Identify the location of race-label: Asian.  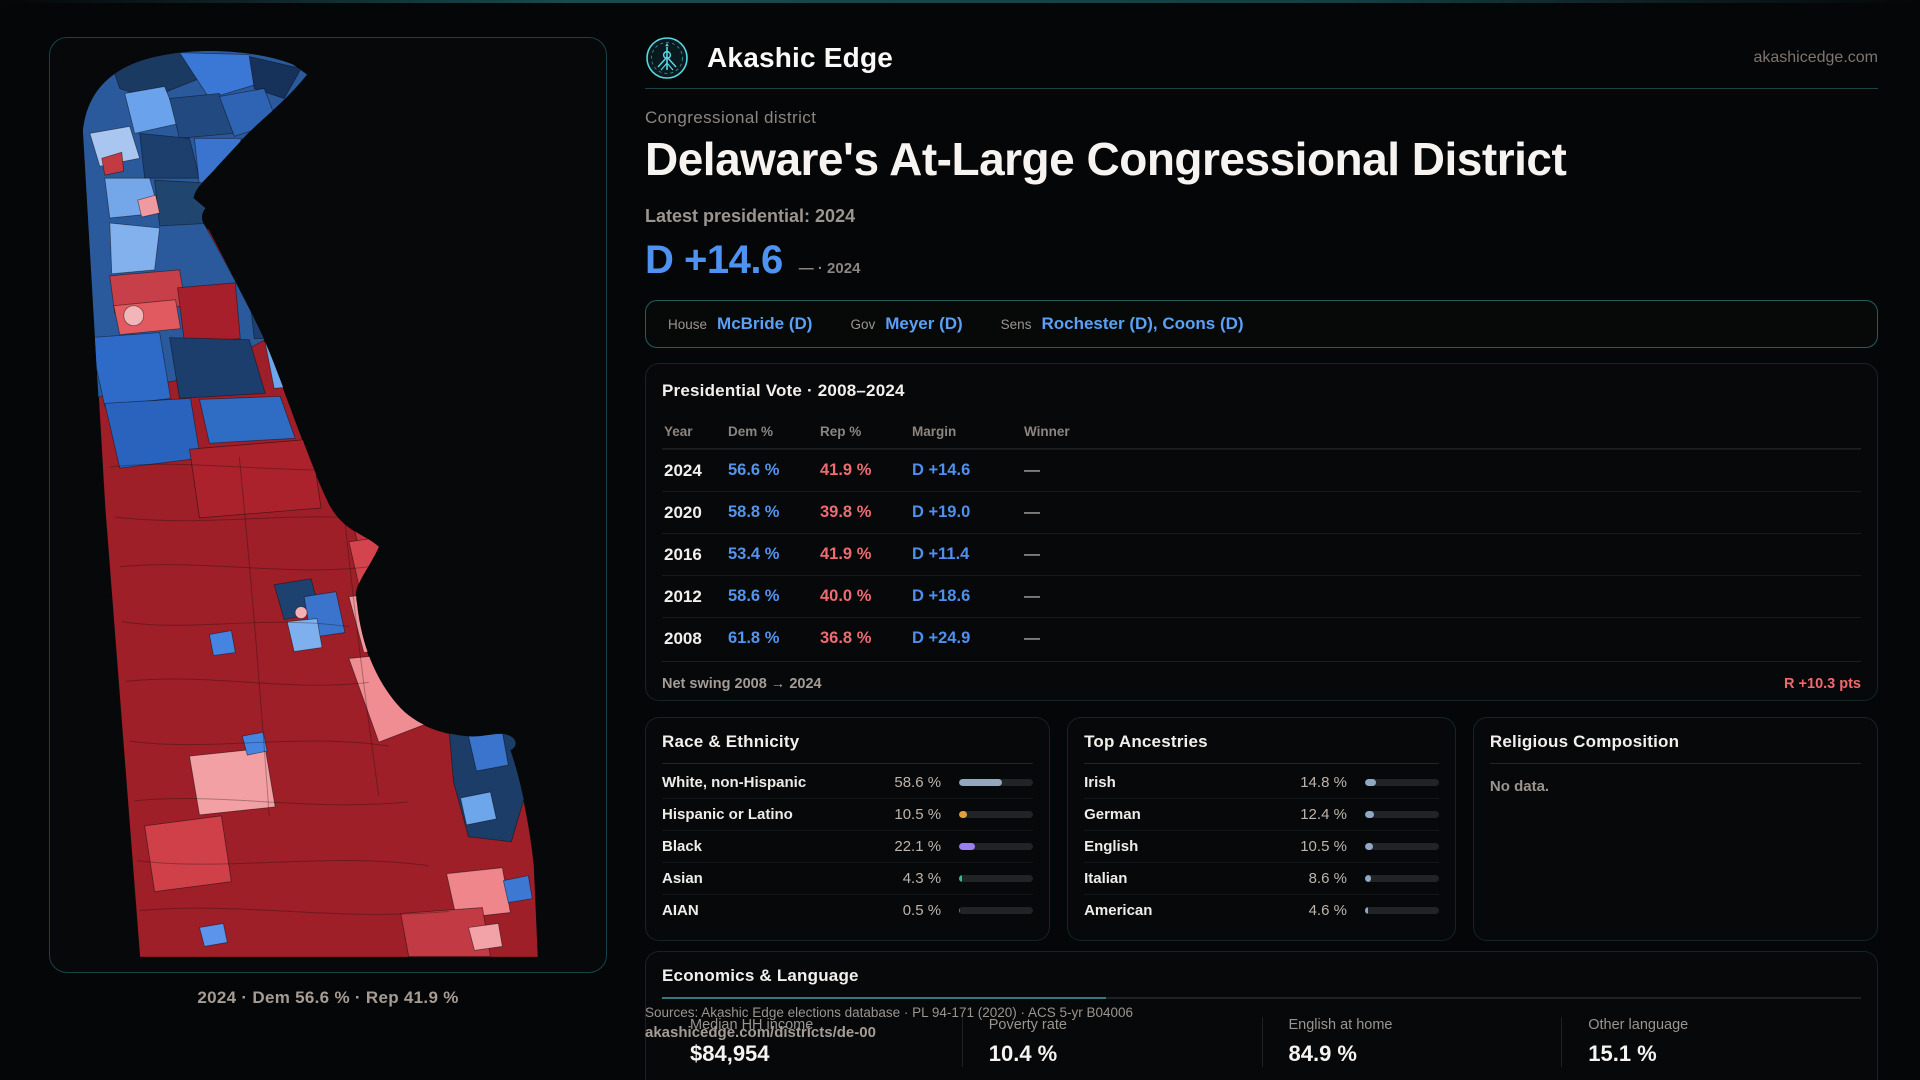
(682, 878).